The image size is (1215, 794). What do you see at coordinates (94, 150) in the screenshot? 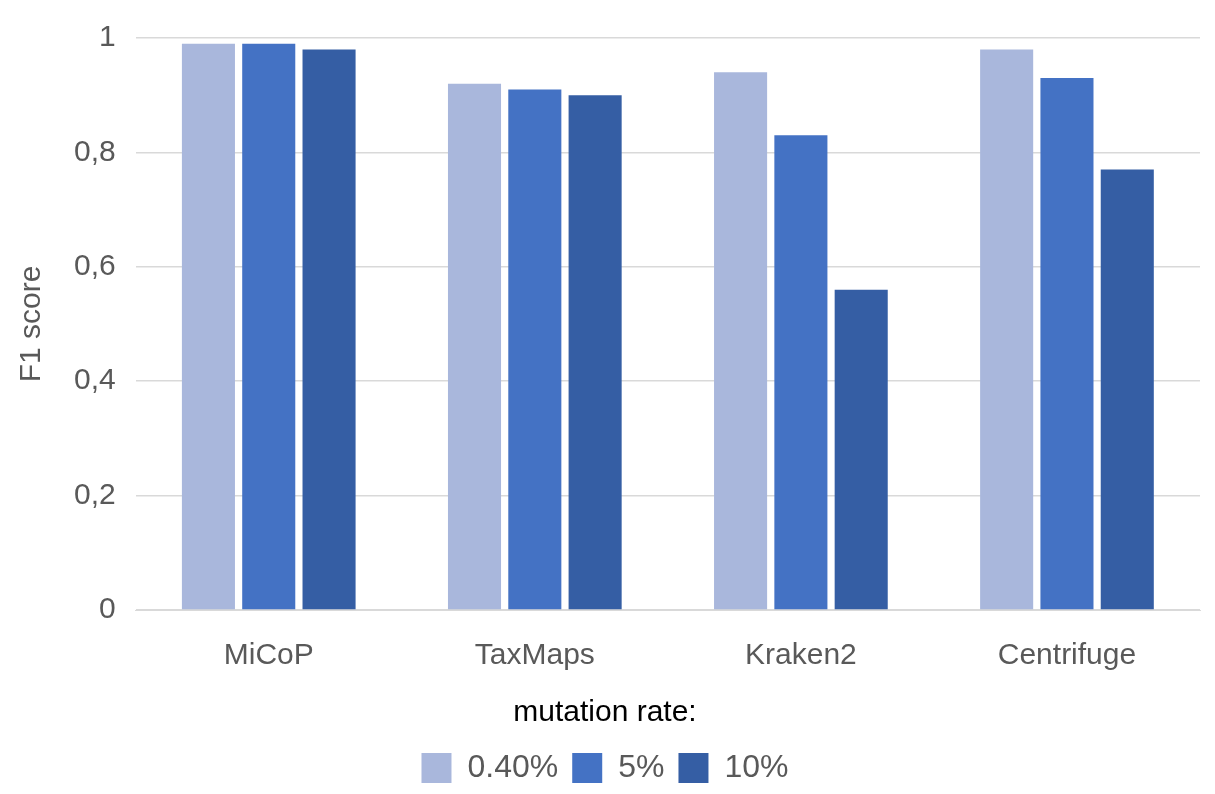
I see `y-tick-label: 0,8` at bounding box center [94, 150].